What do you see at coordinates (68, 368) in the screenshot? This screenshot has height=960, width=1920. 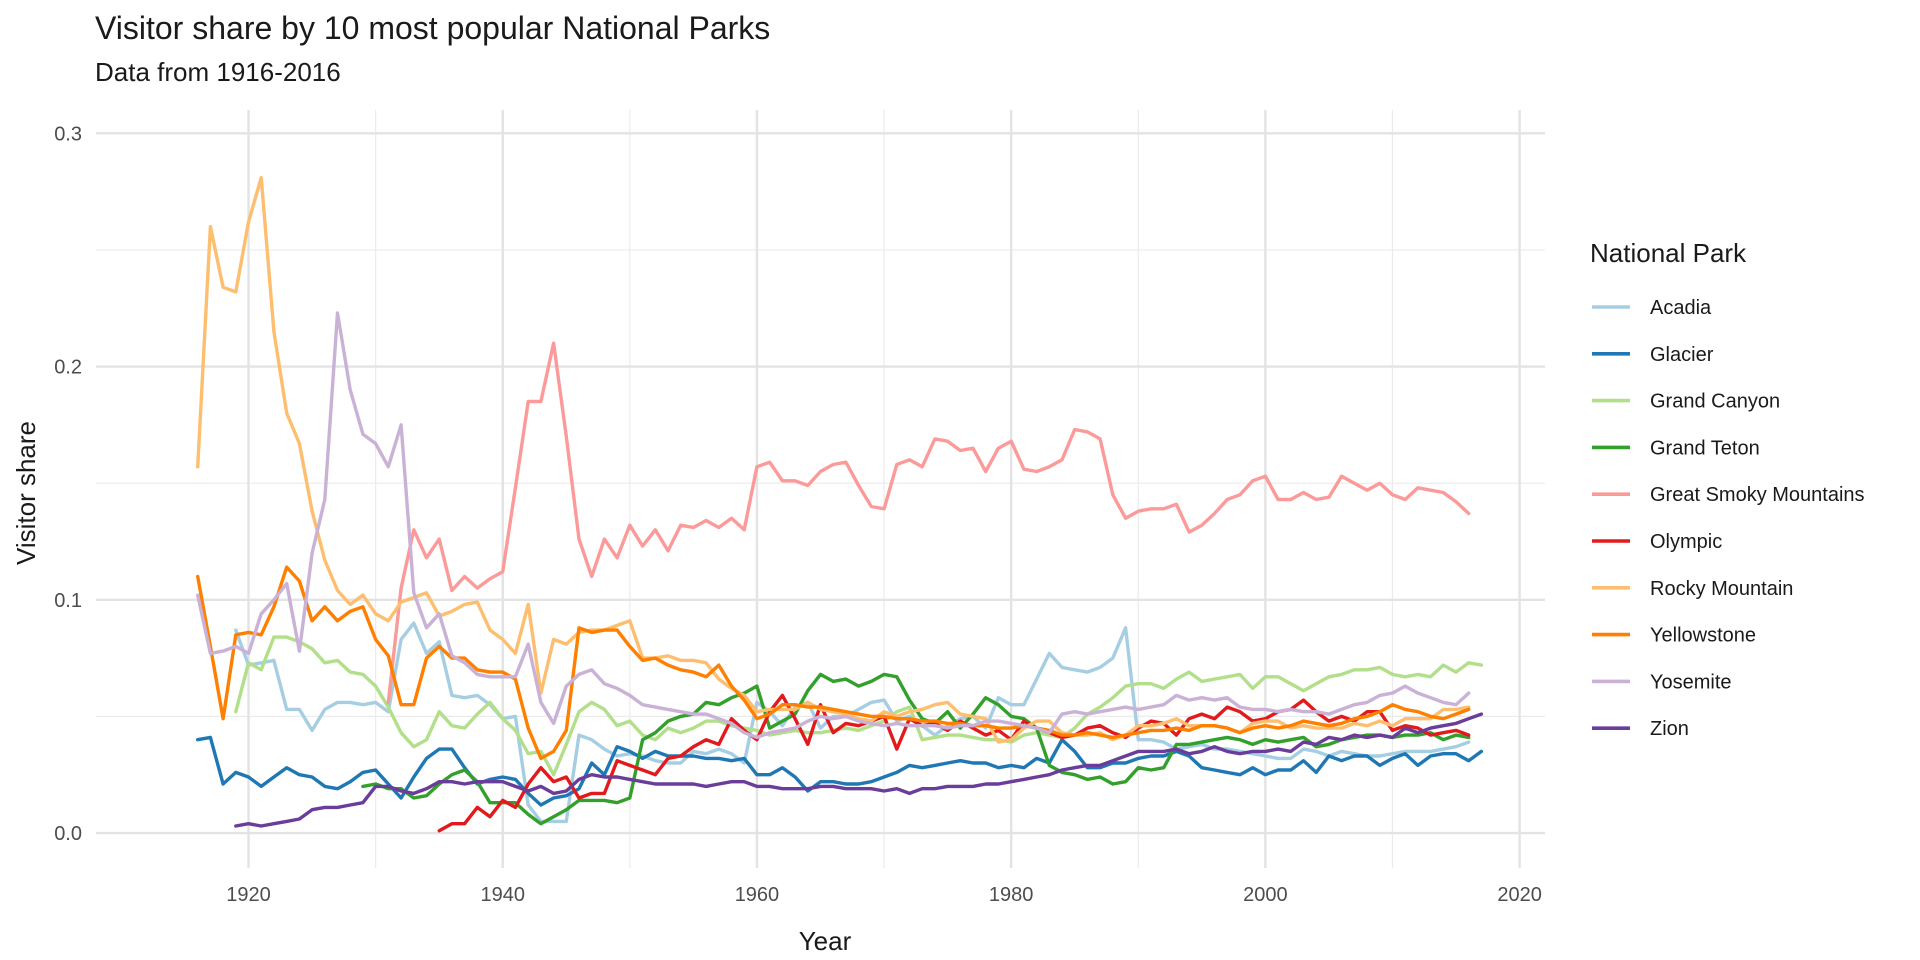 I see `y-tick-label: 0.2` at bounding box center [68, 368].